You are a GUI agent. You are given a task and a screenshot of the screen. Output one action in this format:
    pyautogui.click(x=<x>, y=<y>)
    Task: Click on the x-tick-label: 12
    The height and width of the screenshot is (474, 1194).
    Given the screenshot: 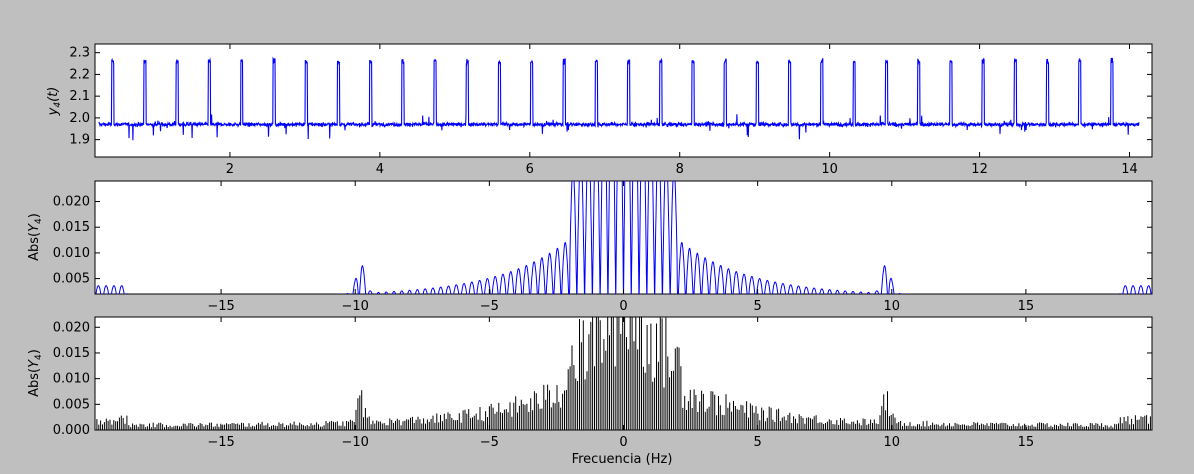 What is the action you would take?
    pyautogui.click(x=979, y=169)
    